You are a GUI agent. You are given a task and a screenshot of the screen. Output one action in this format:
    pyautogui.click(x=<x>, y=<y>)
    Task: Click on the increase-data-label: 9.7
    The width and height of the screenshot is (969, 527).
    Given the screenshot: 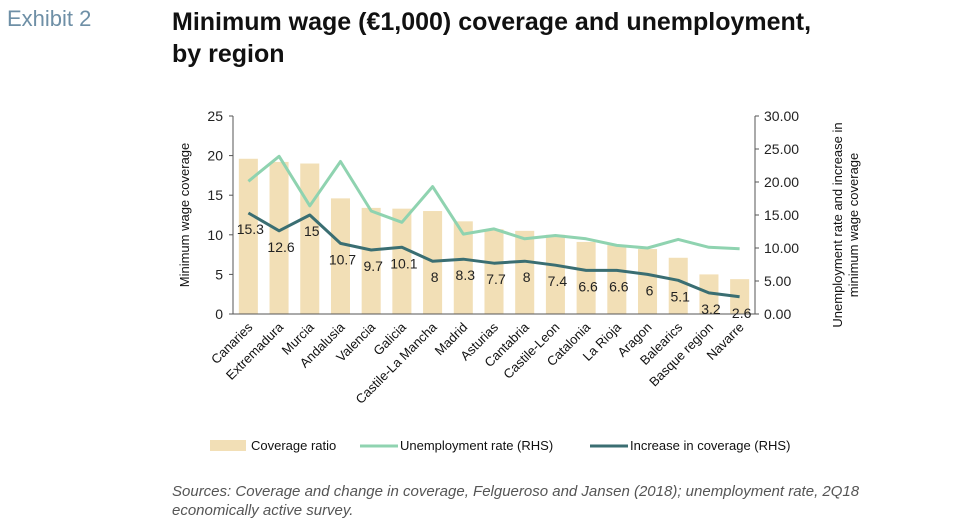 What is the action you would take?
    pyautogui.click(x=373, y=266)
    